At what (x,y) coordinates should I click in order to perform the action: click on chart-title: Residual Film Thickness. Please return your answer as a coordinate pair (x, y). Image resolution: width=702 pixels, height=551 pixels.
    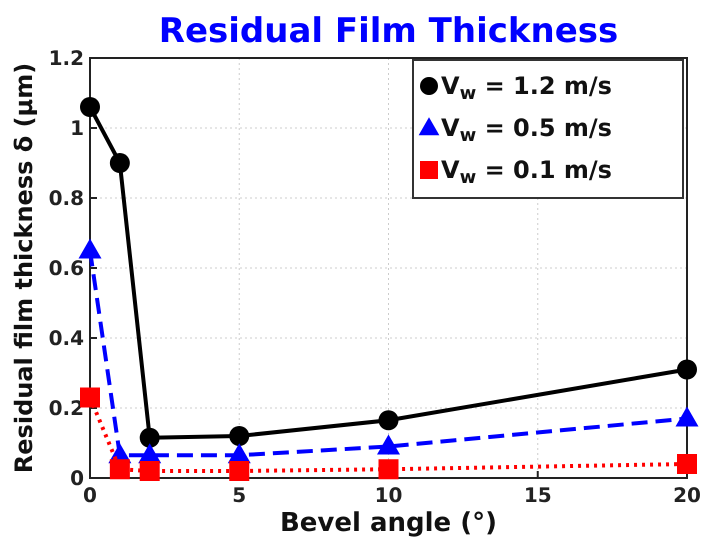
    Looking at the image, I should click on (388, 31).